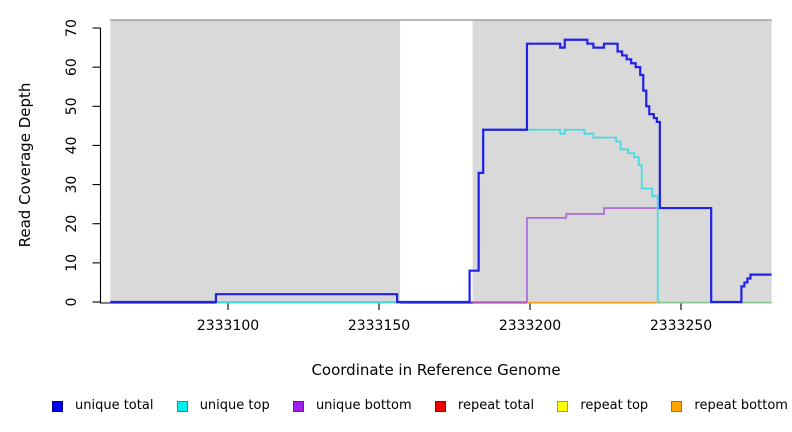 The height and width of the screenshot is (432, 792). Describe the element at coordinates (379, 326) in the screenshot. I see `x-tick-label: 2333150` at that location.